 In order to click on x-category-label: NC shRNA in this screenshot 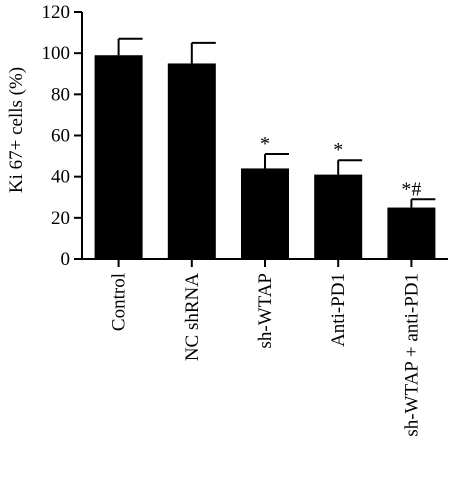, I will do `click(192, 317)`.